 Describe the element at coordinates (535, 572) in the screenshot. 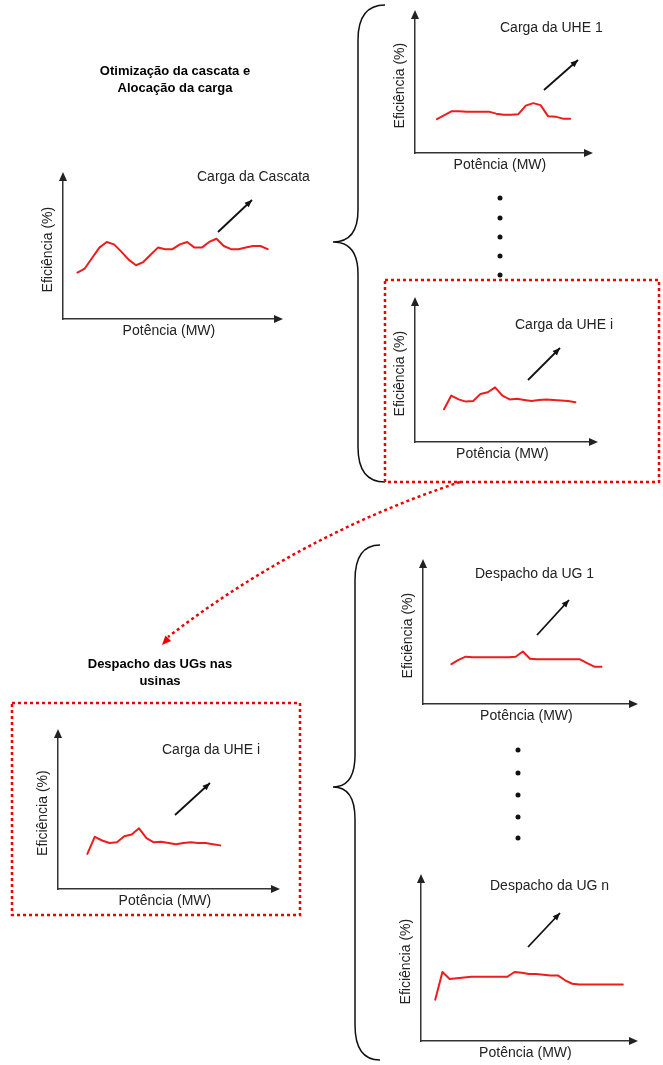

I see `text: Despacho da UG 1` at that location.